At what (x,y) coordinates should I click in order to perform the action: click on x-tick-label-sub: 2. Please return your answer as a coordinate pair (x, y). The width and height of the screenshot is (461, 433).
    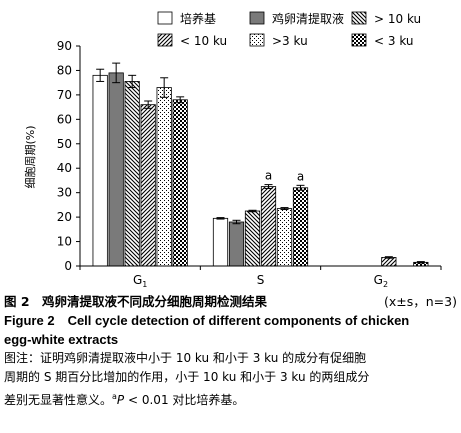
    Looking at the image, I should click on (385, 284).